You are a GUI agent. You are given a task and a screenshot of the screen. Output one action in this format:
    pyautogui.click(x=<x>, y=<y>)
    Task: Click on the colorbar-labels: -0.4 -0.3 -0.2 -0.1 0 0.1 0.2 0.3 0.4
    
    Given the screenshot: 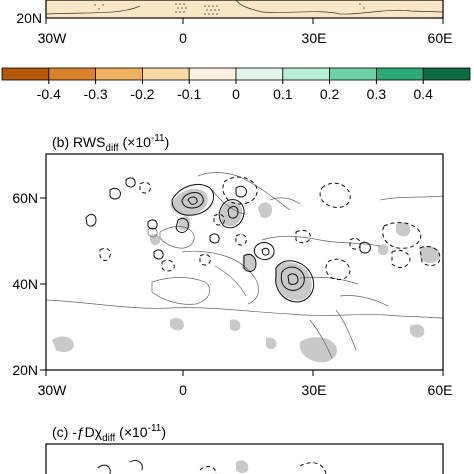 What is the action you would take?
    pyautogui.click(x=235, y=91)
    